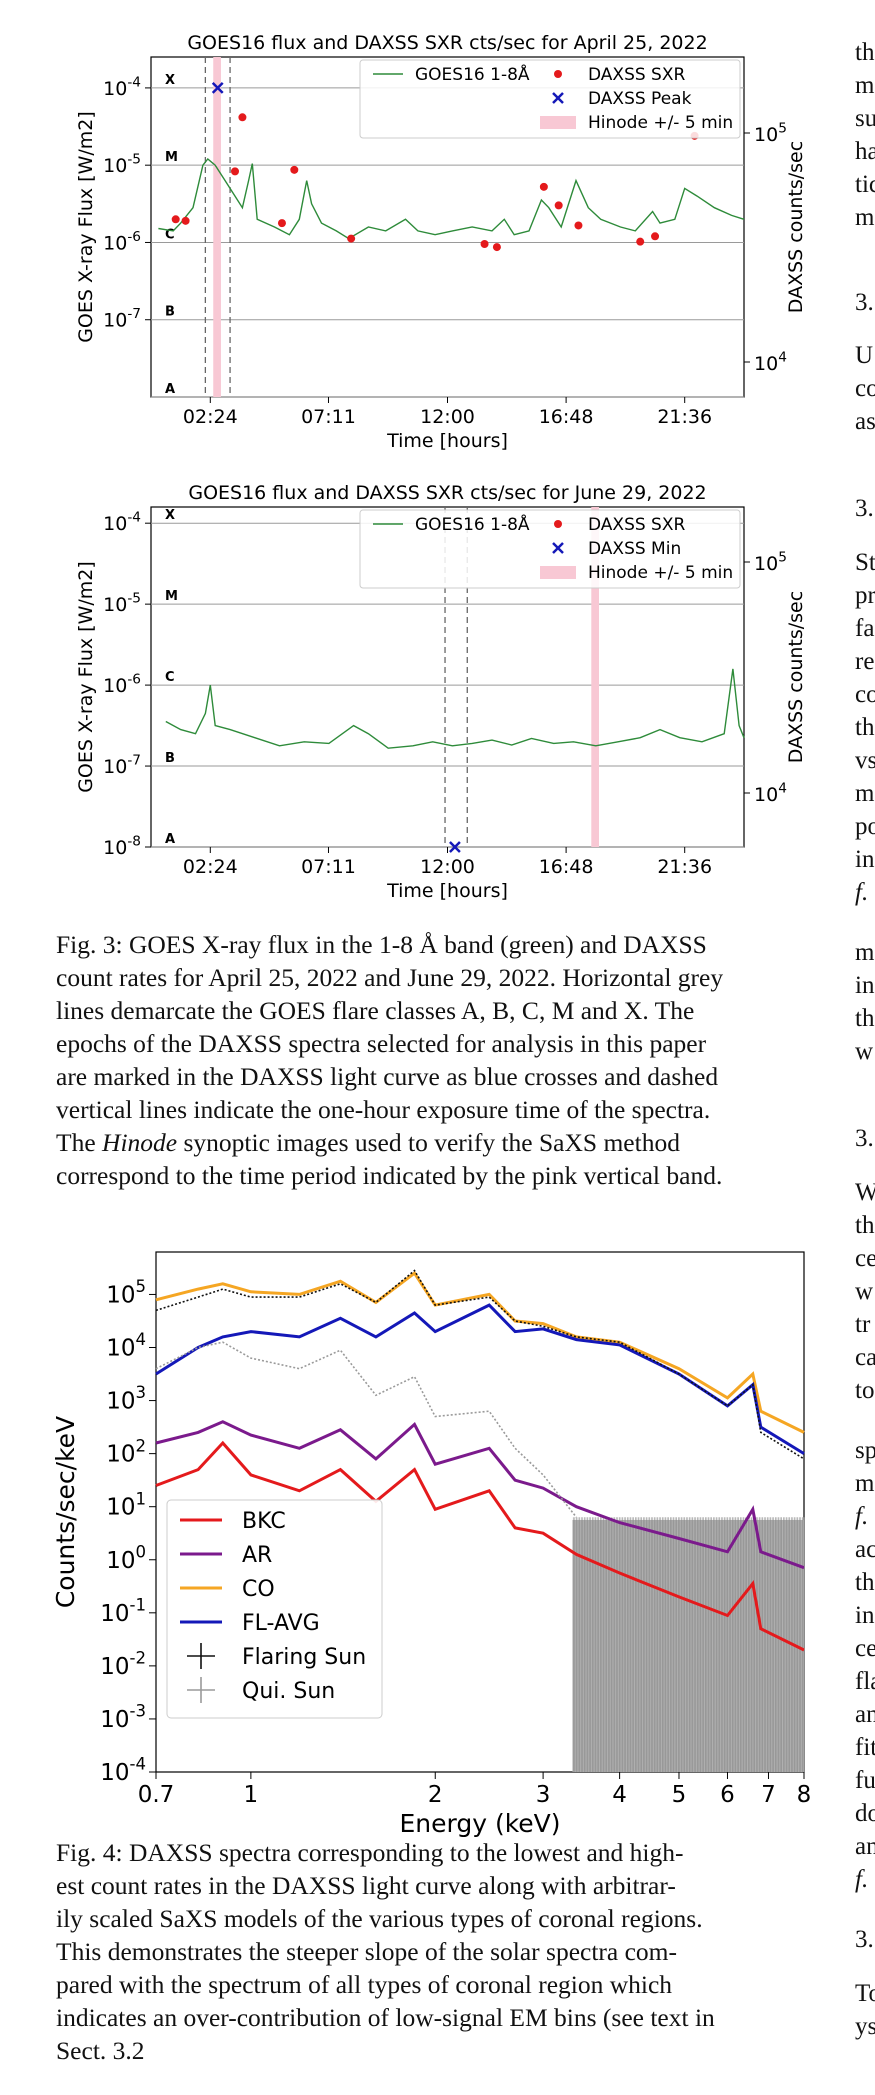  Describe the element at coordinates (122, 242) in the screenshot. I see `y-tick-label: 10⁻⁶` at that location.